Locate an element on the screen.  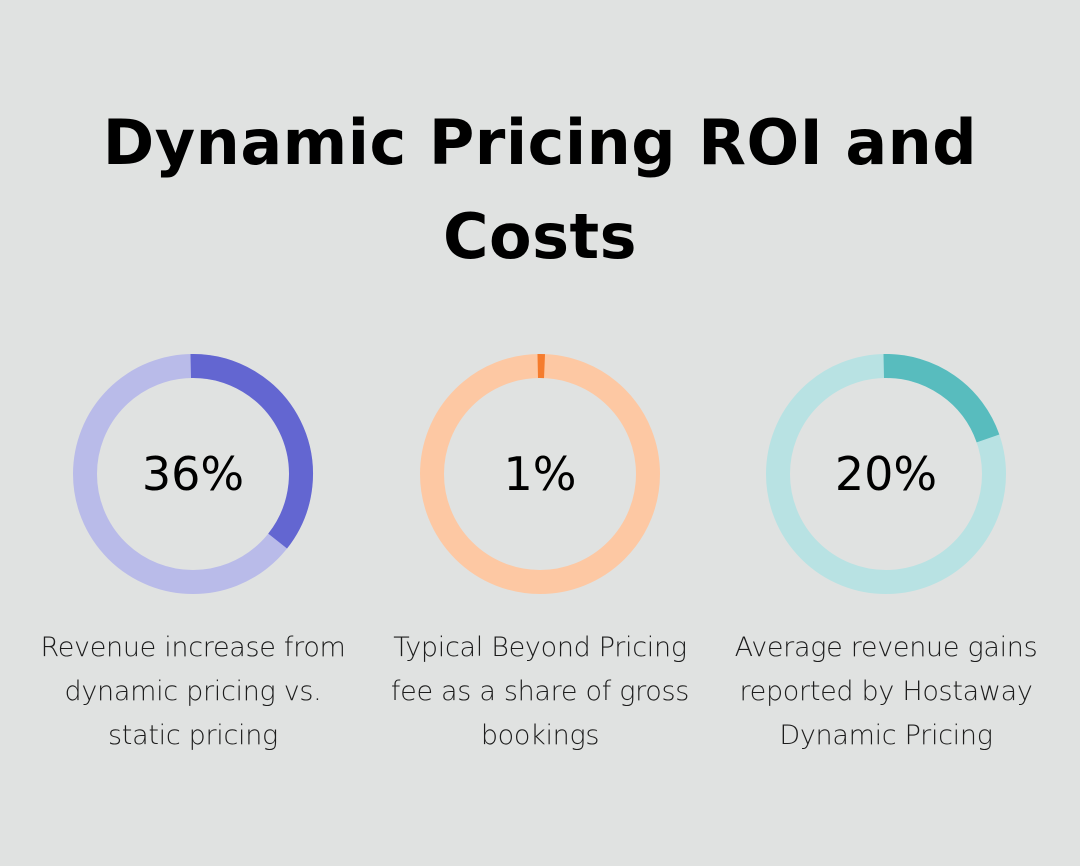
donut-chart-beyond-pricing-fee: 1% is located at coordinates (540, 473).